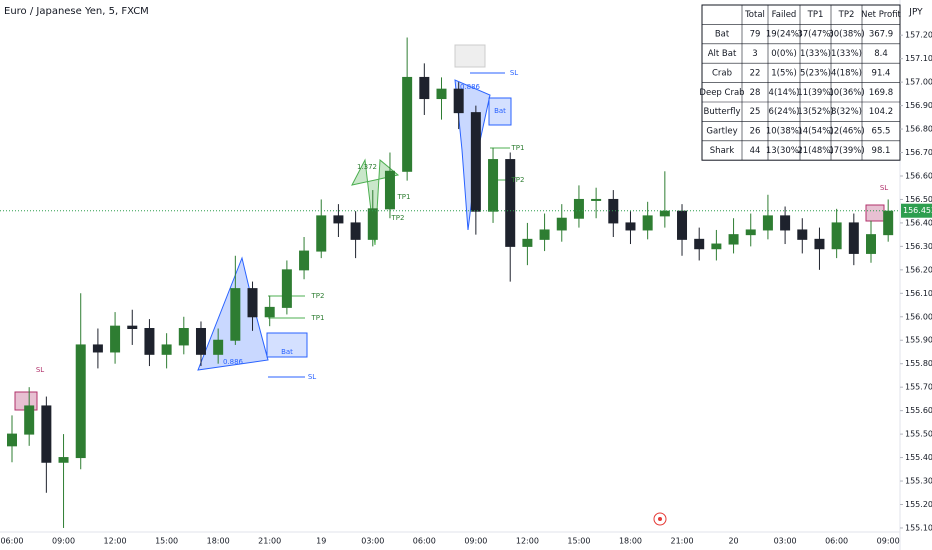 The image size is (932, 550). Describe the element at coordinates (754, 15) in the screenshot. I see `table-header-cell: Total` at that location.